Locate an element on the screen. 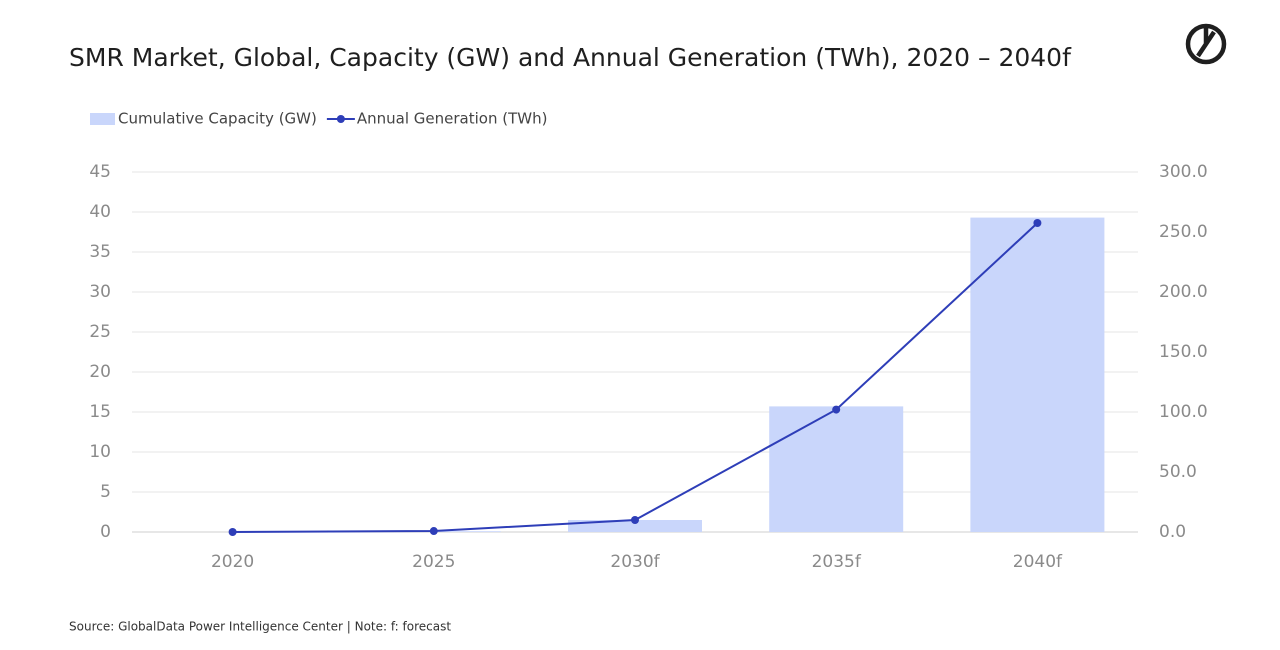 The image size is (1280, 650). x-tick-label: 2040f is located at coordinates (1038, 562).